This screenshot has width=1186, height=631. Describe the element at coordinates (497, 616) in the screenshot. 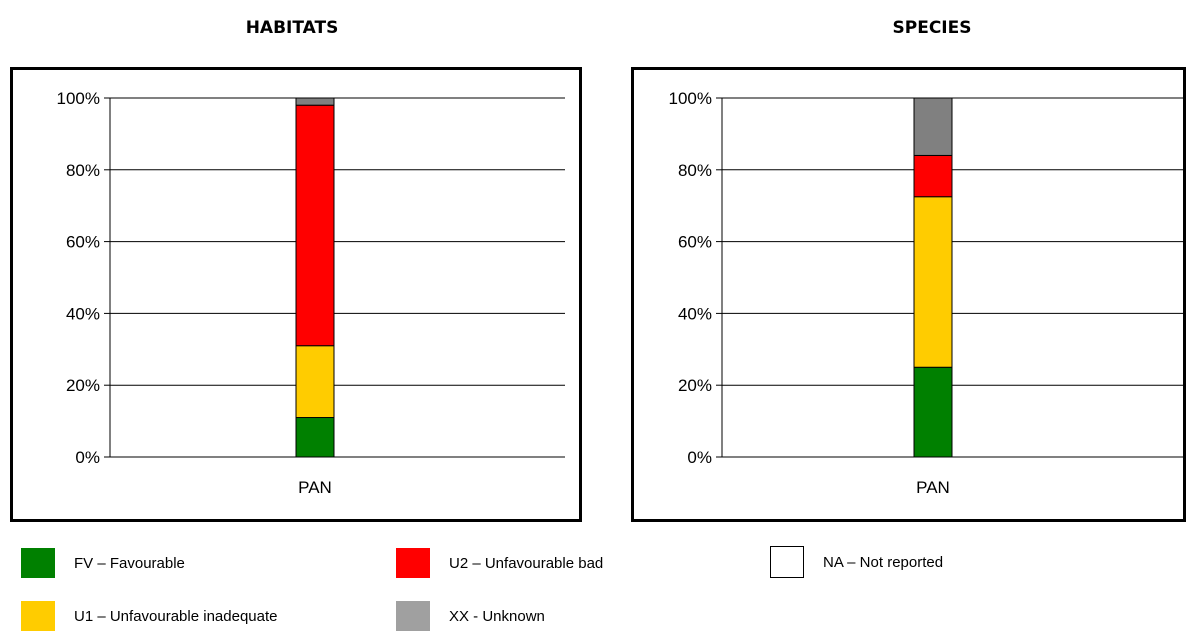

I see `legend-label-xx: XX - Unknown` at that location.